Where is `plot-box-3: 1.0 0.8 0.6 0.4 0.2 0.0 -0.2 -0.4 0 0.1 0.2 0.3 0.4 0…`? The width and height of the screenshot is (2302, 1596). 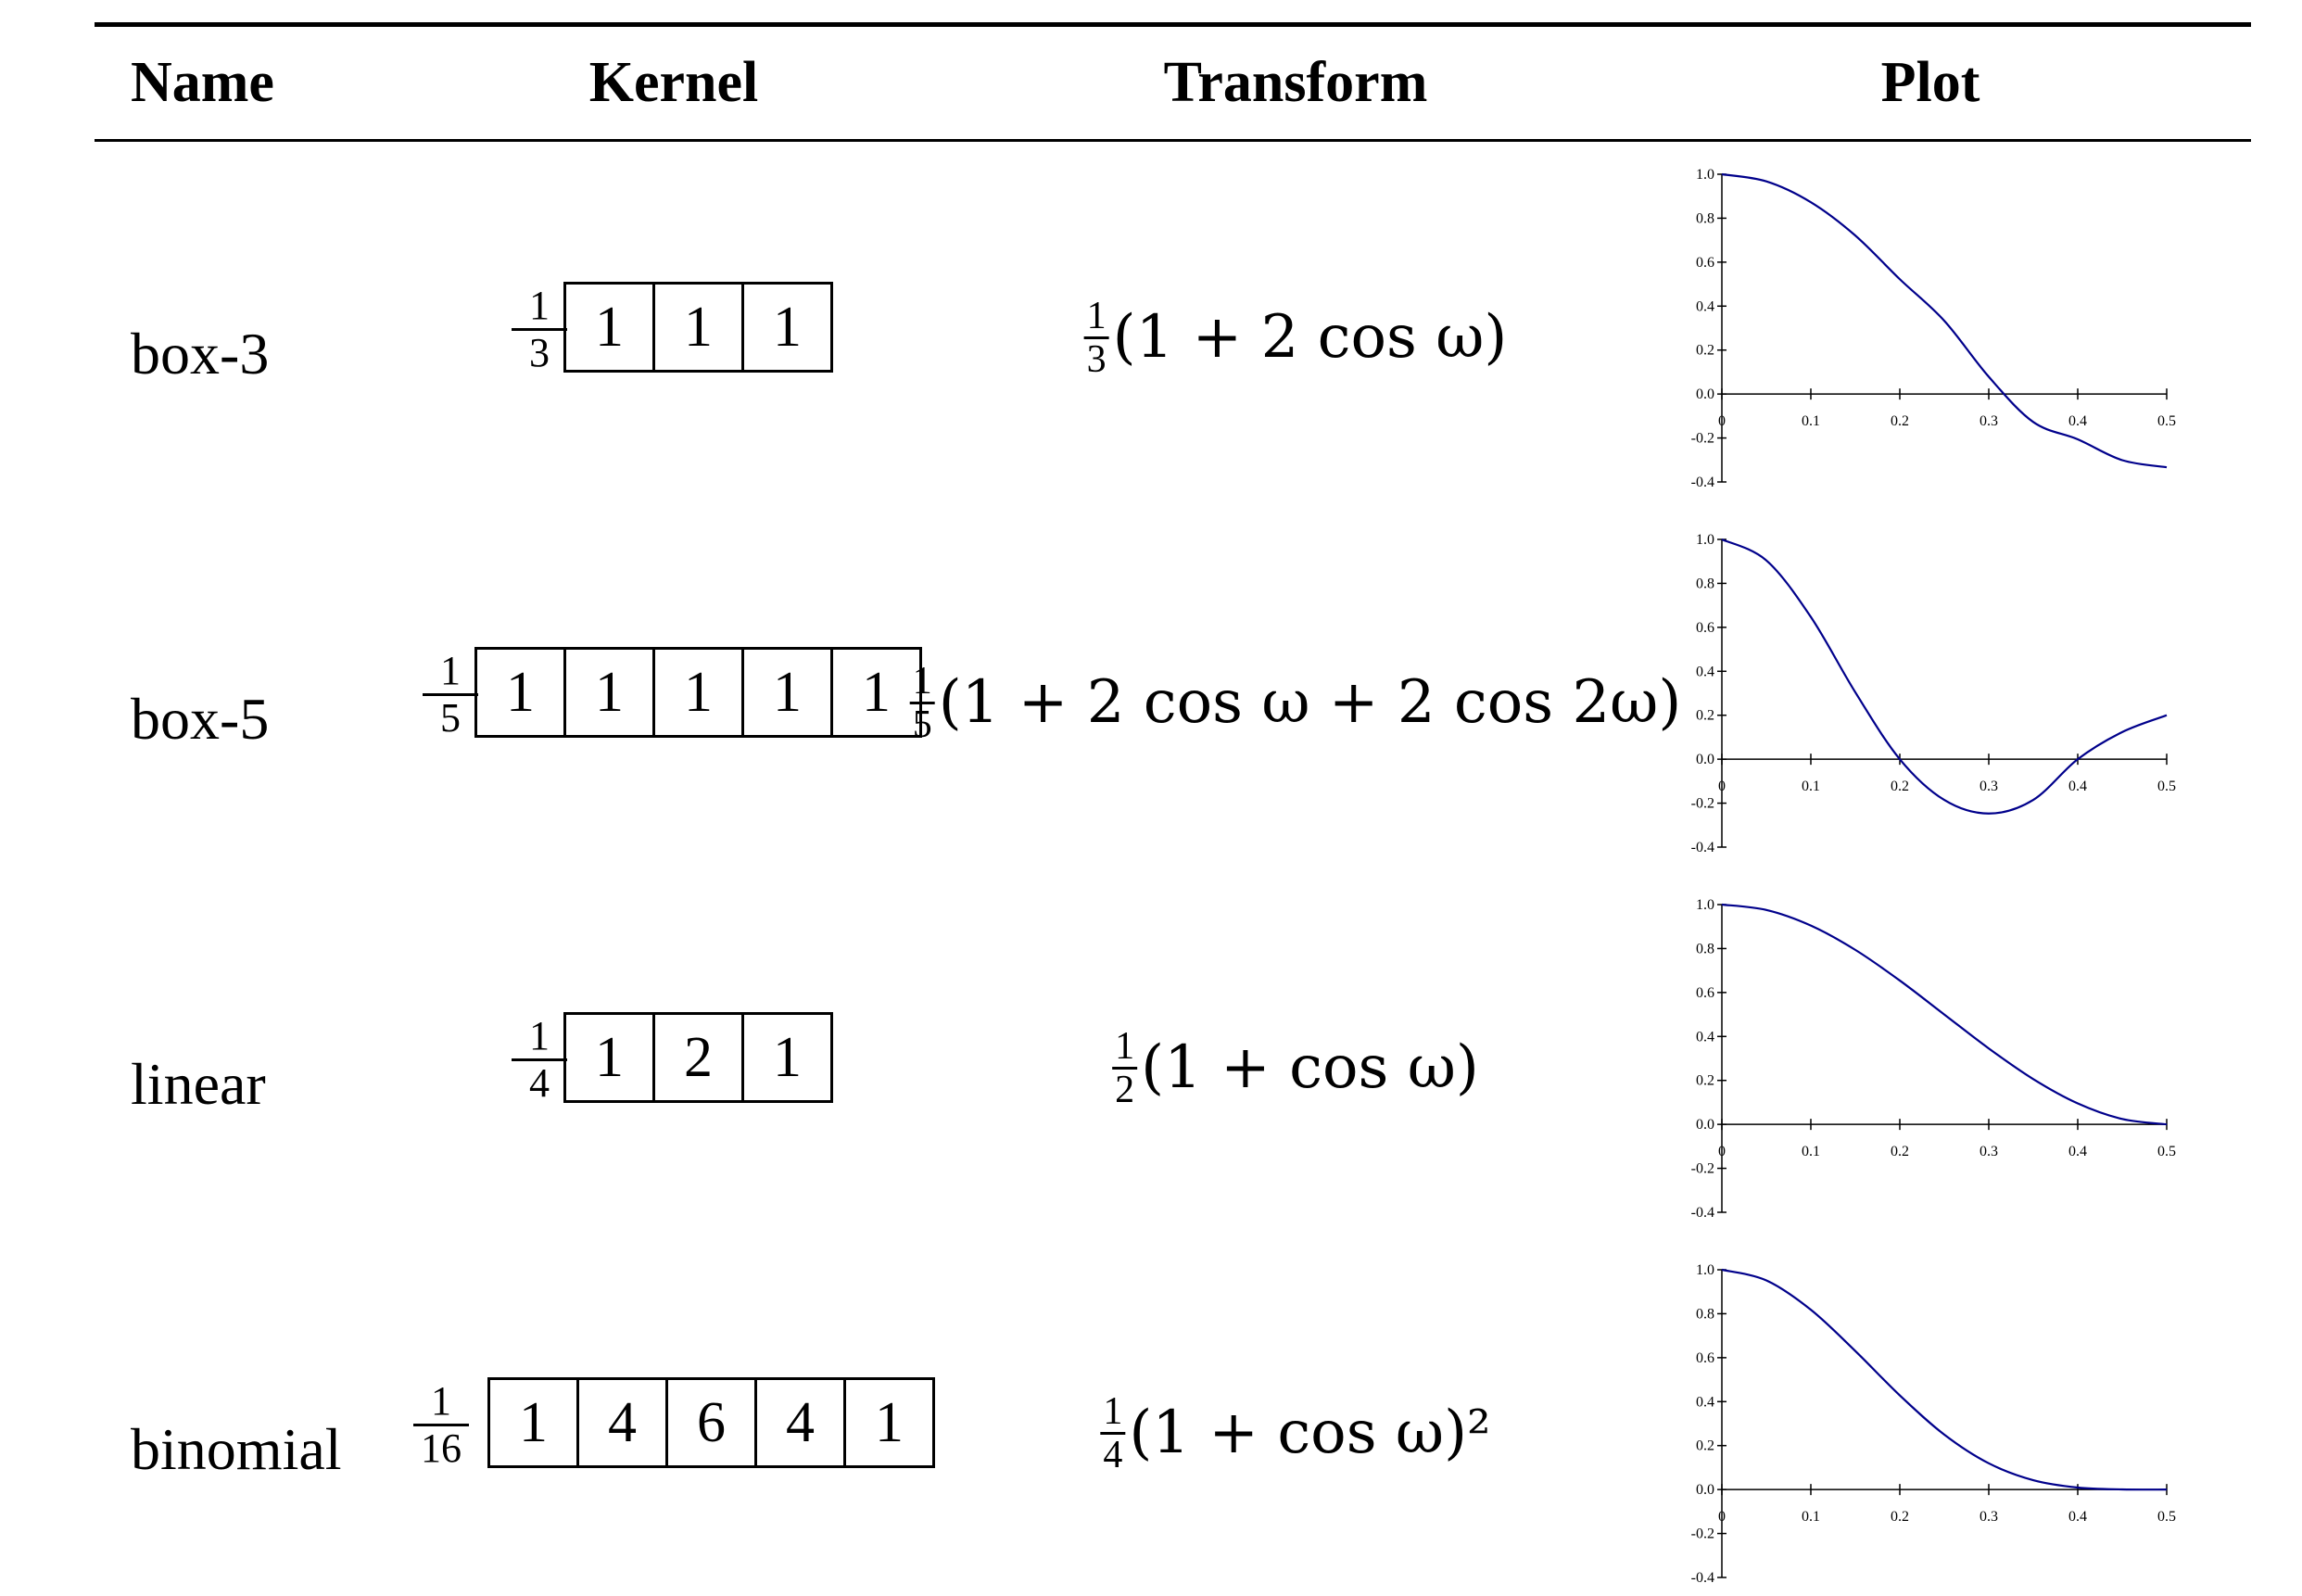 plot-box-3: 1.0 0.8 0.6 0.4 0.2 0.0 -0.2 -0.4 0 0.1 0.2 0.3 0.4 0… is located at coordinates (1927, 329).